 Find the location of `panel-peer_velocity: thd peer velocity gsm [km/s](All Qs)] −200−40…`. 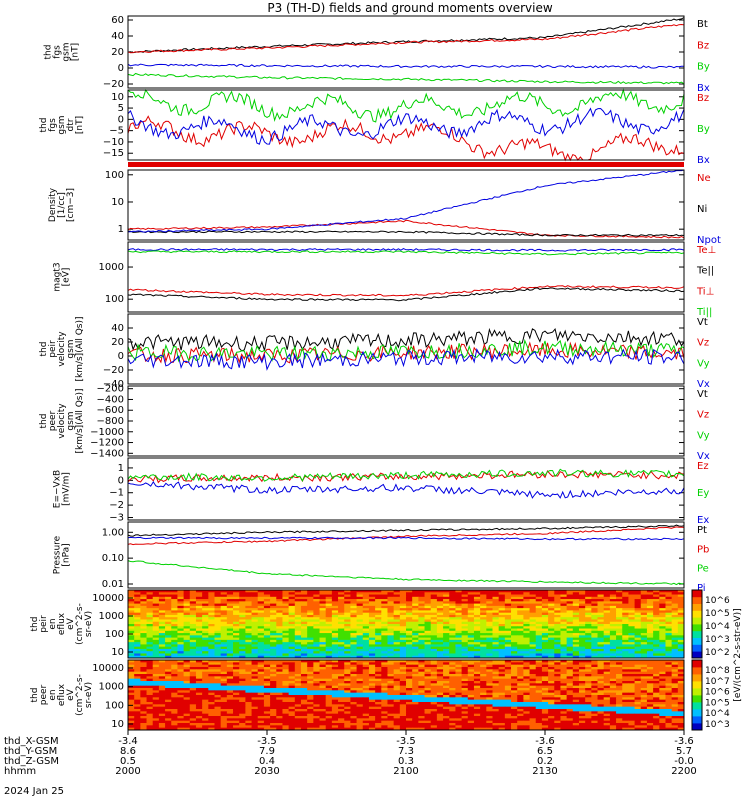

panel-peer_velocity: thd peer velocity gsm [km/s](All Qs)] −200−40… is located at coordinates (374, 423).